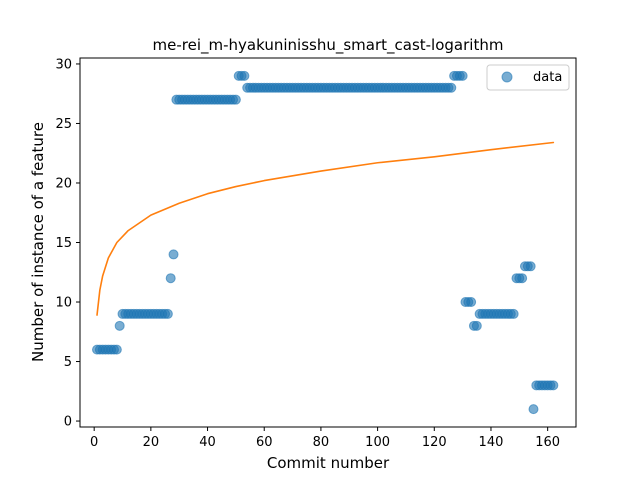 Image resolution: width=640 pixels, height=480 pixels. I want to click on legend-box, so click(528, 77).